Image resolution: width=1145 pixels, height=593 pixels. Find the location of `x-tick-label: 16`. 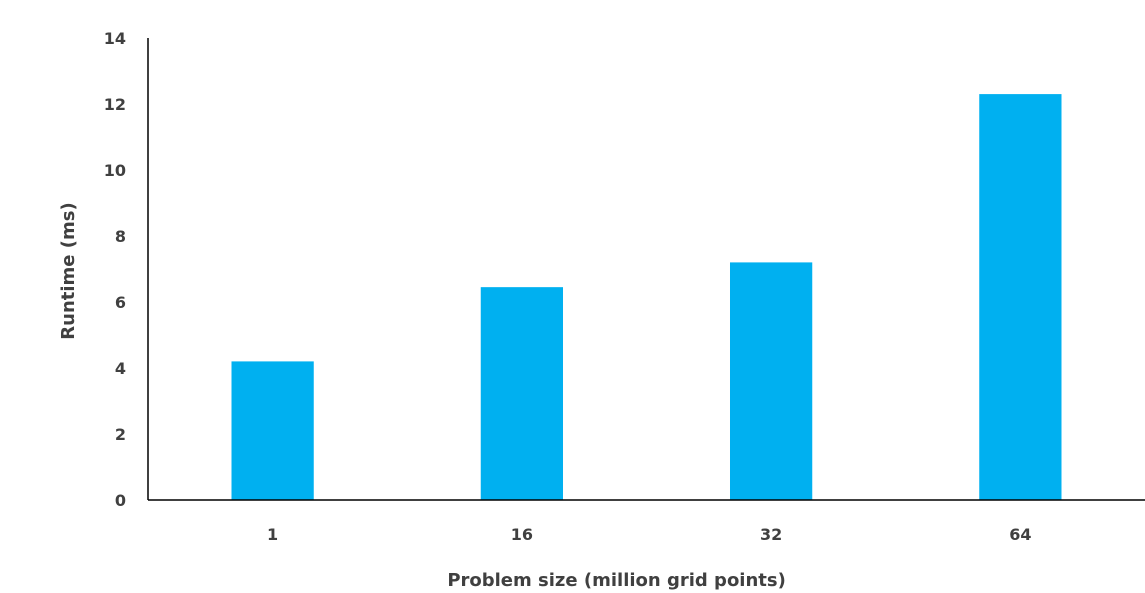

x-tick-label: 16 is located at coordinates (522, 534).